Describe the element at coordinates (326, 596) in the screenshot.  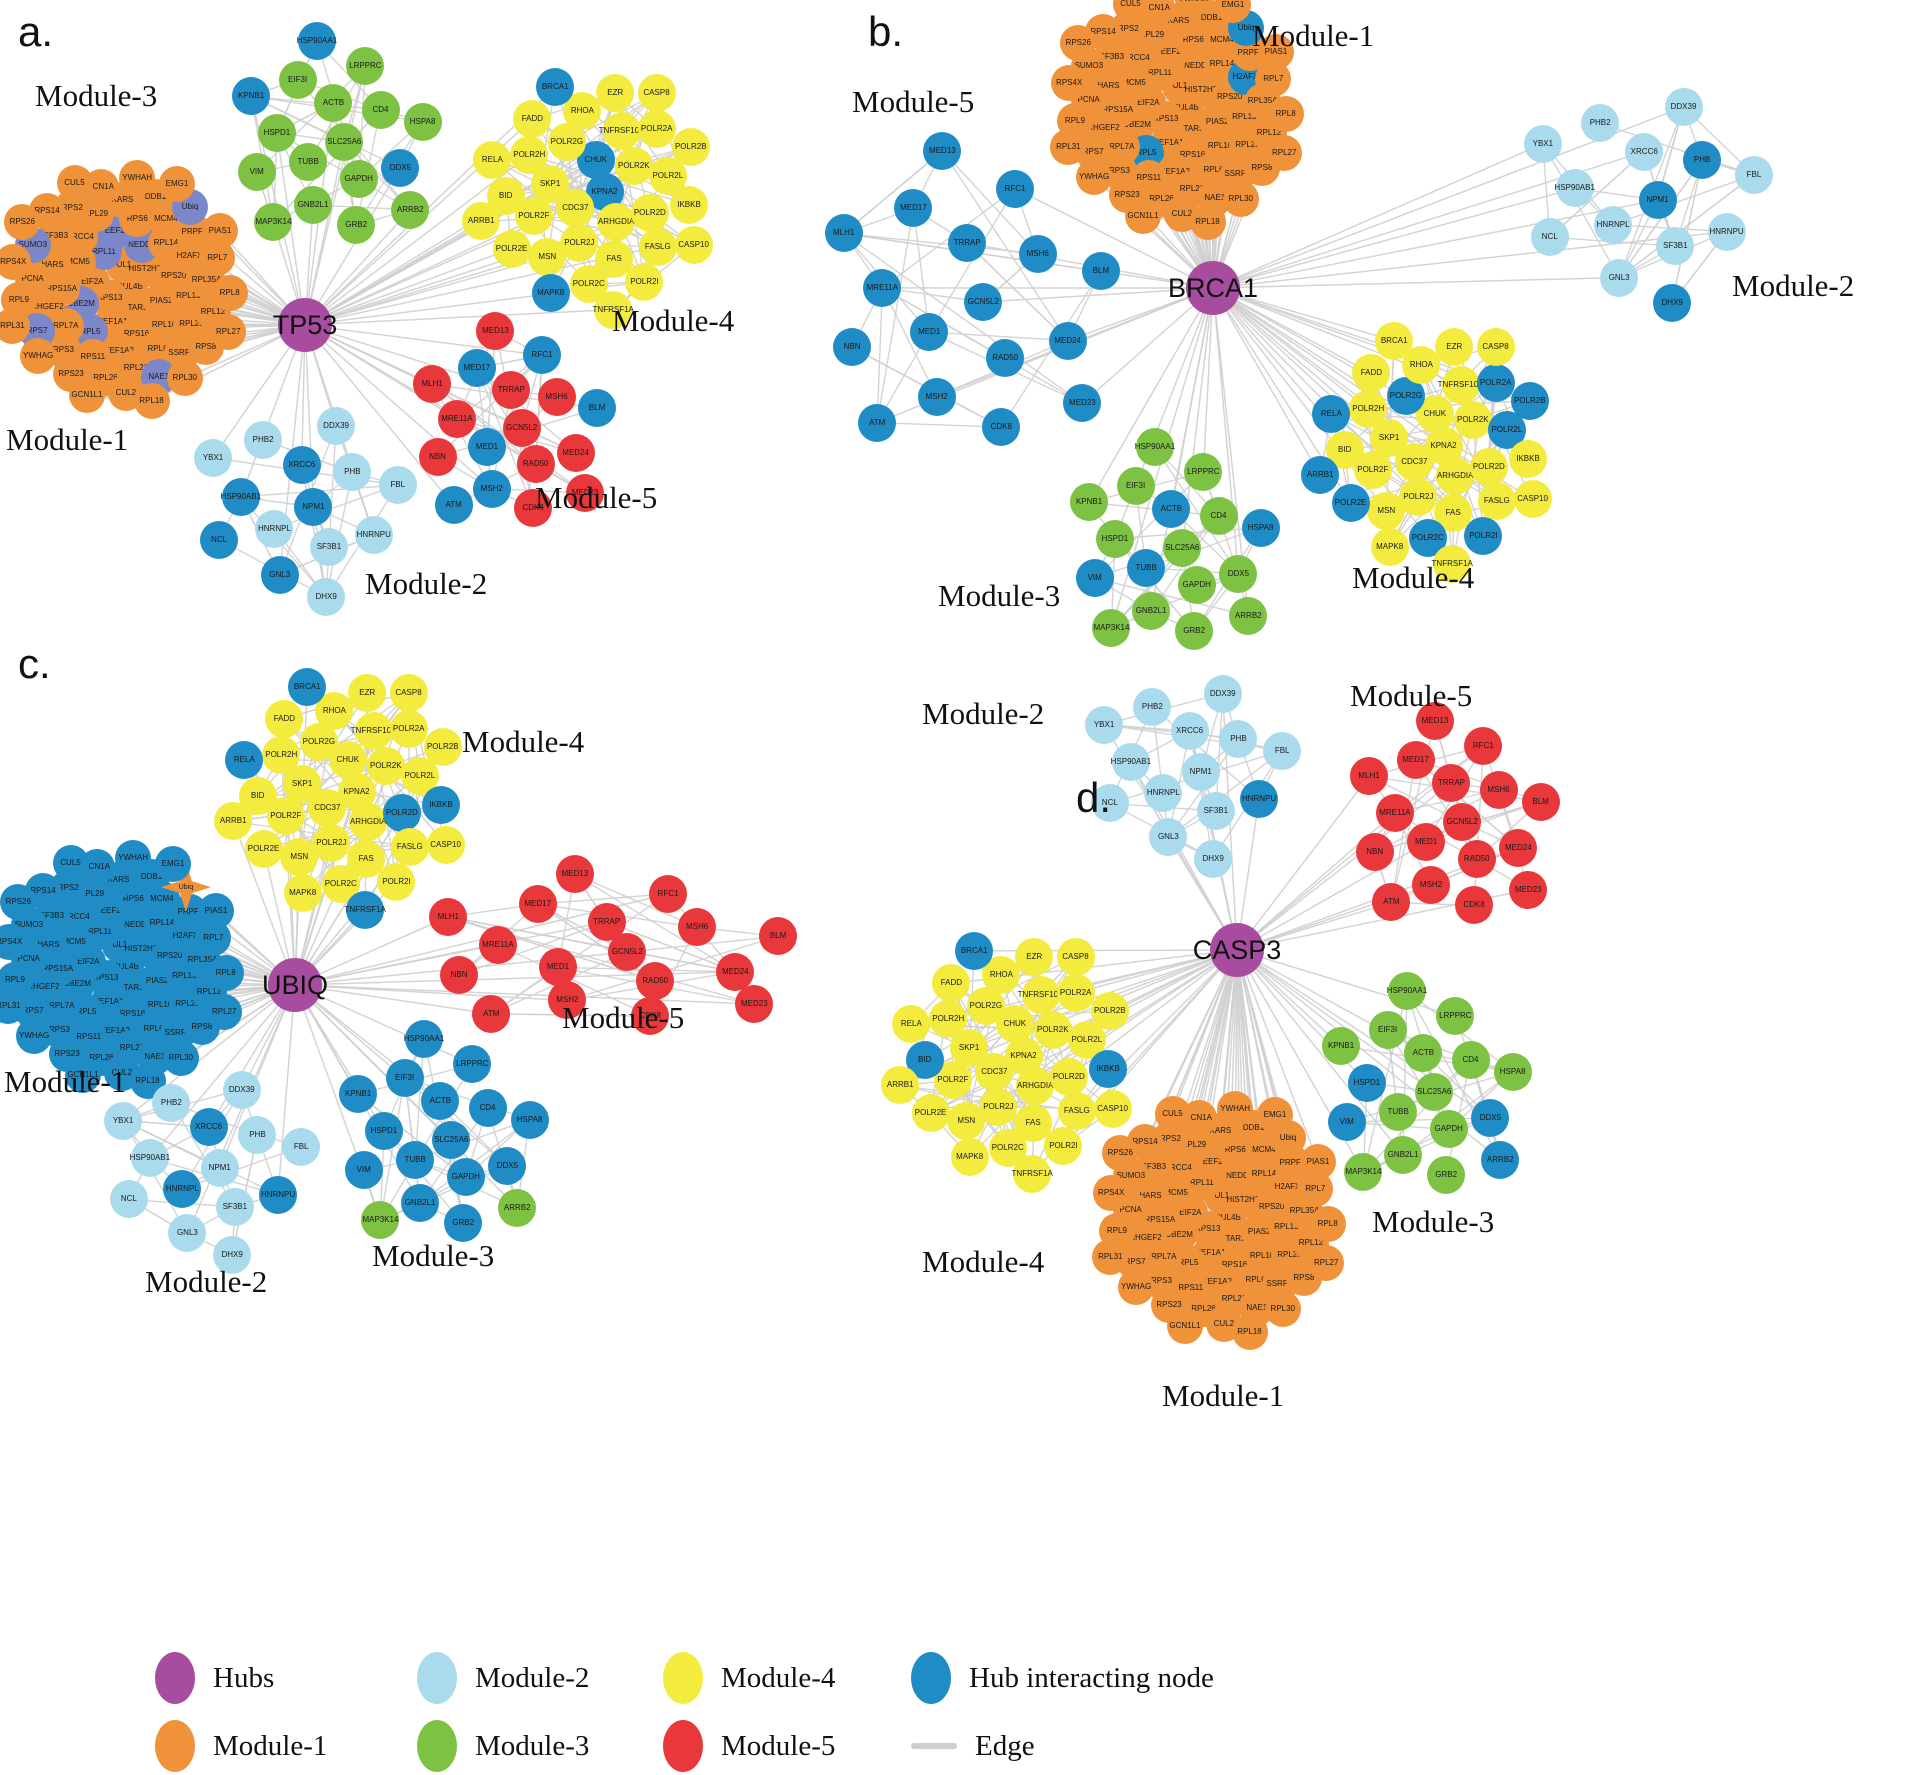
I see `network-node: DHX9` at that location.